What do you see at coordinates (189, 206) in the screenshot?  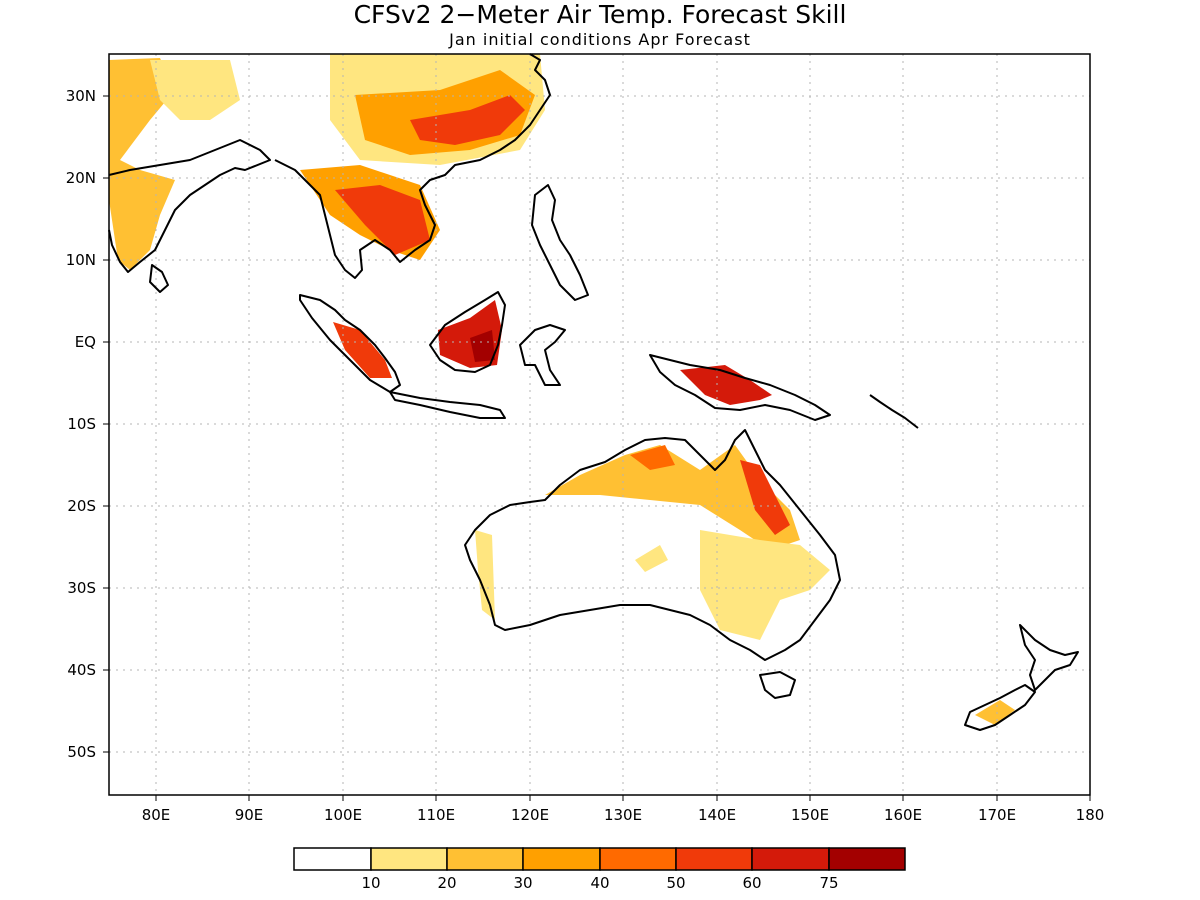 I see `coast-south-asia` at bounding box center [189, 206].